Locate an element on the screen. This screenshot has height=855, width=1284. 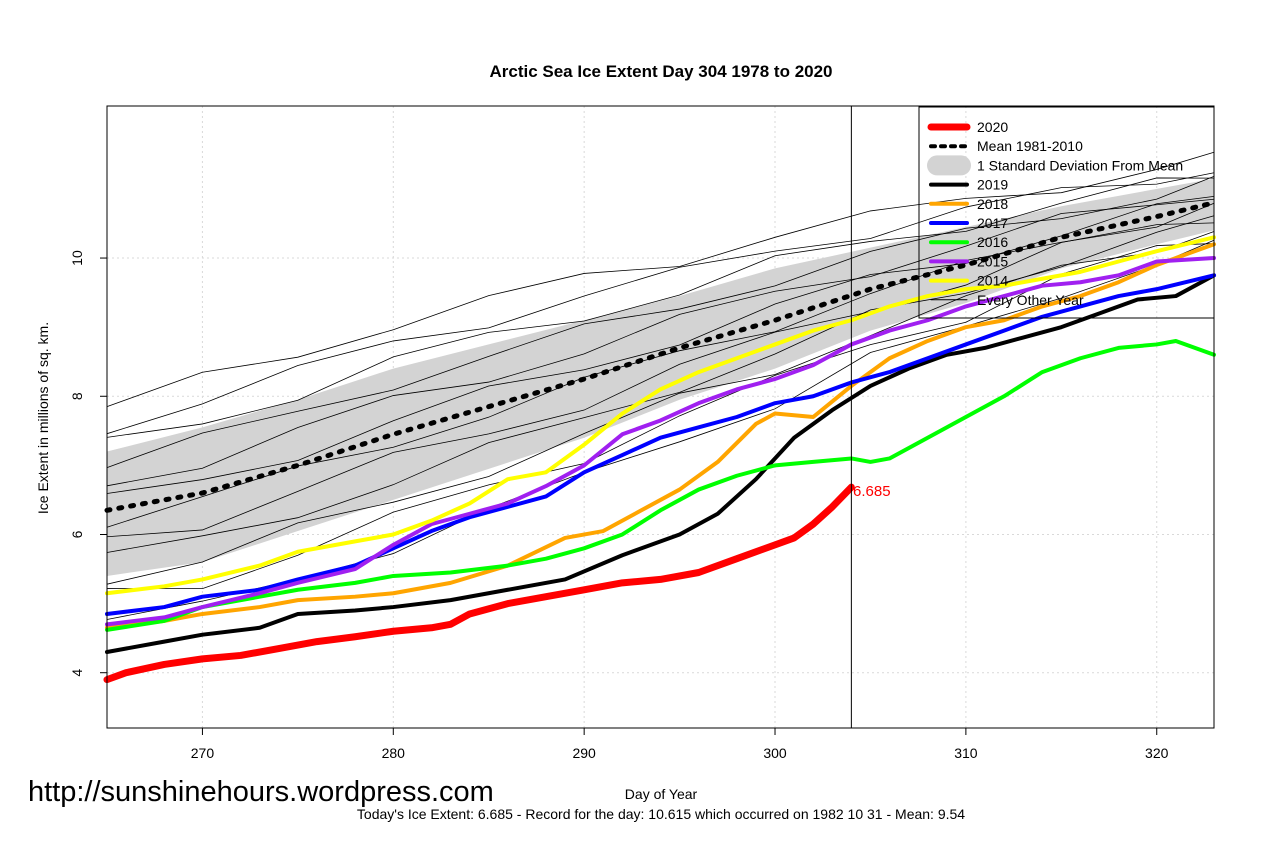
legend-label: Every Other Year is located at coordinates (1030, 300).